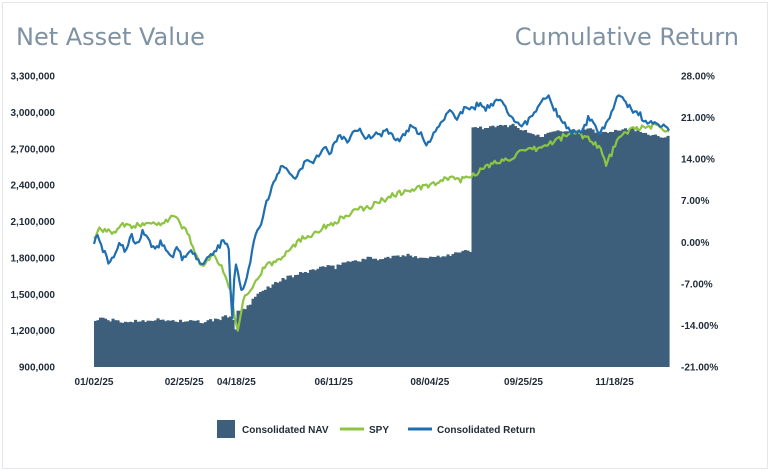 This screenshot has width=772, height=473. I want to click on x-tick-label: 01/02/25, so click(94, 382).